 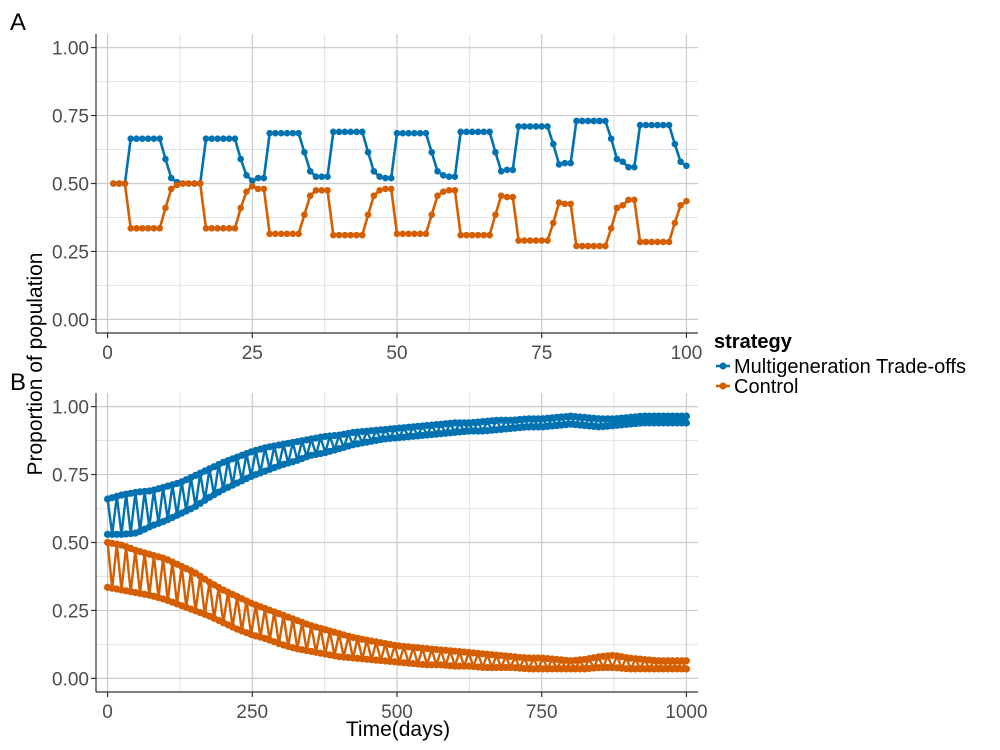 I want to click on panel-b-x-tick-label: 0, so click(x=107, y=712).